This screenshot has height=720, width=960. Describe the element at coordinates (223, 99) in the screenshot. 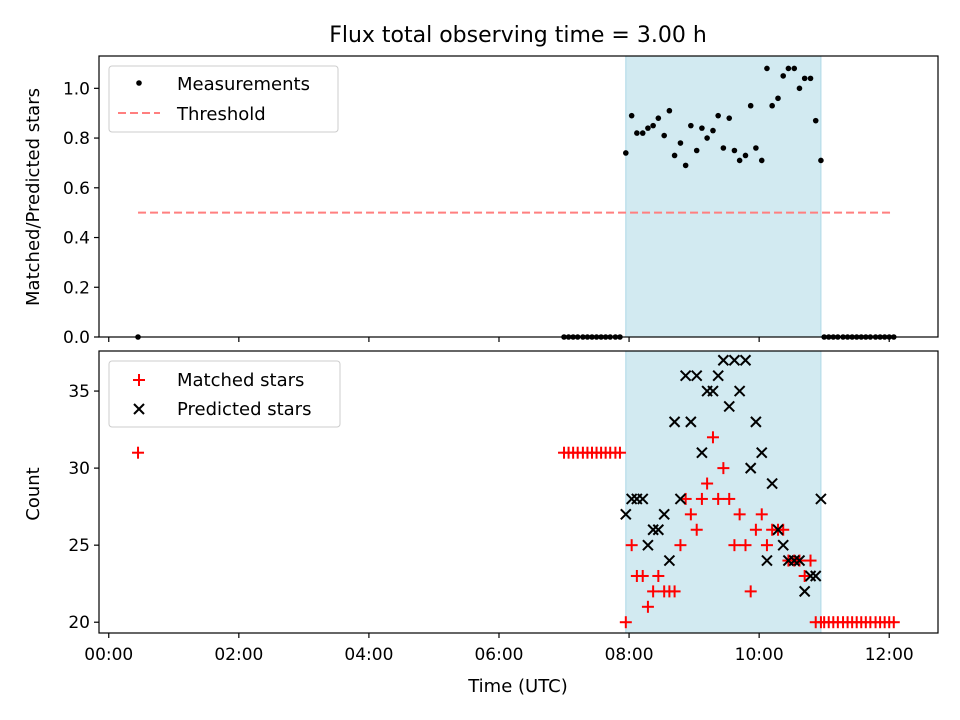

I see `top-legend-frame` at that location.